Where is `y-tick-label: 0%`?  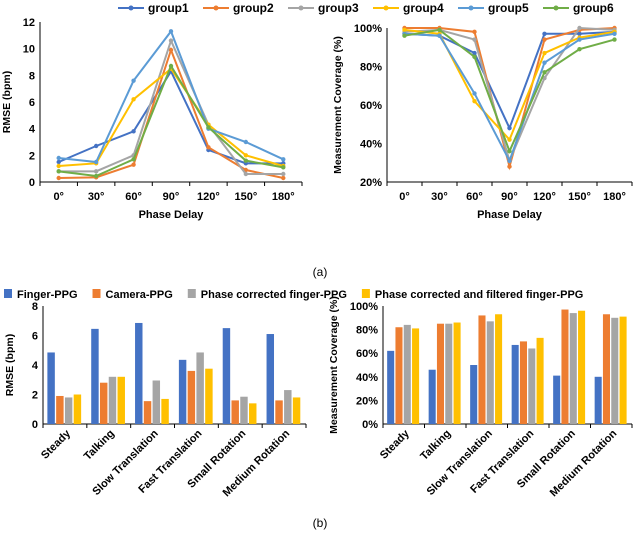
y-tick-label: 0% is located at coordinates (370, 425).